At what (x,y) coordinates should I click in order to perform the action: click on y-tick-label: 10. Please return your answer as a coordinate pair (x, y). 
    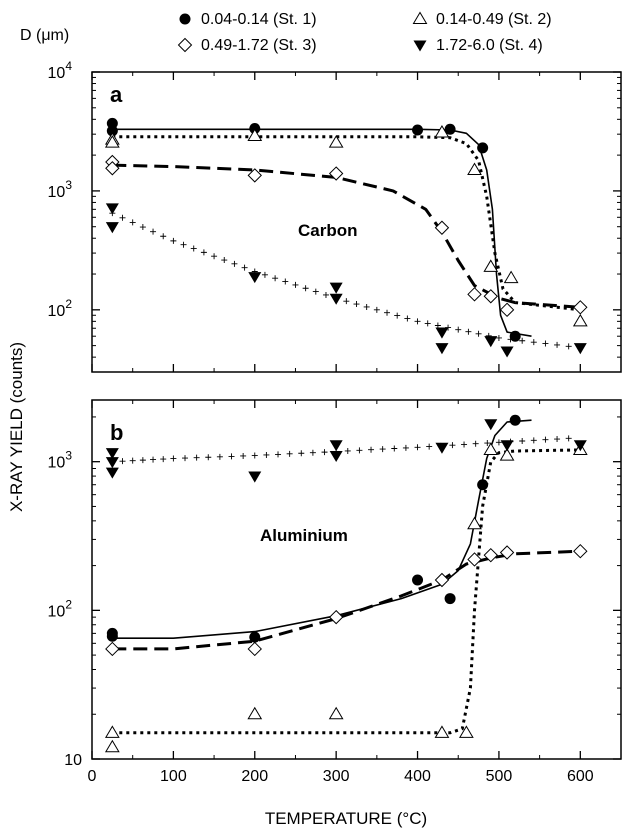
    Looking at the image, I should click on (73, 760).